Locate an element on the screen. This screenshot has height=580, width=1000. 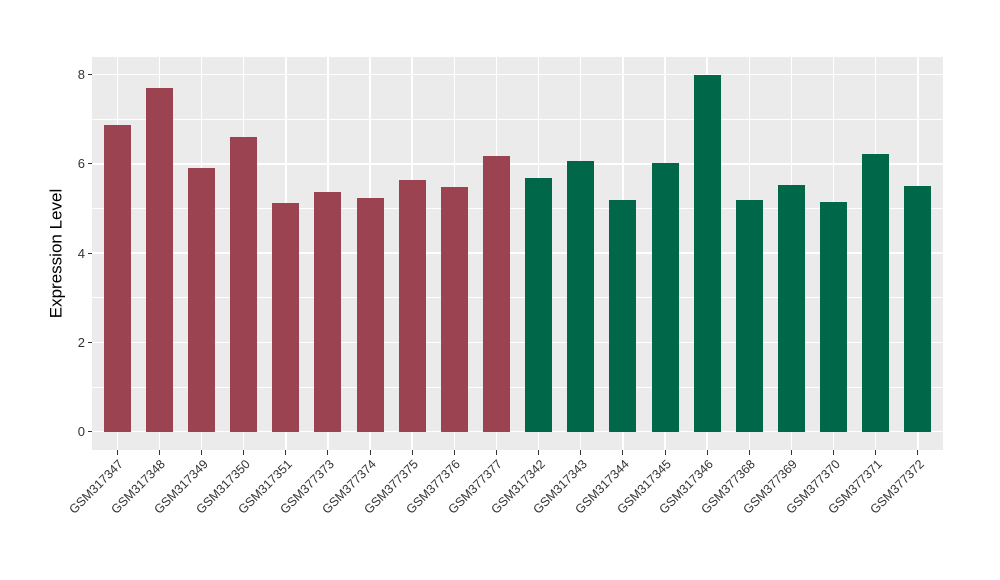
bar-GSM317348 is located at coordinates (159, 259).